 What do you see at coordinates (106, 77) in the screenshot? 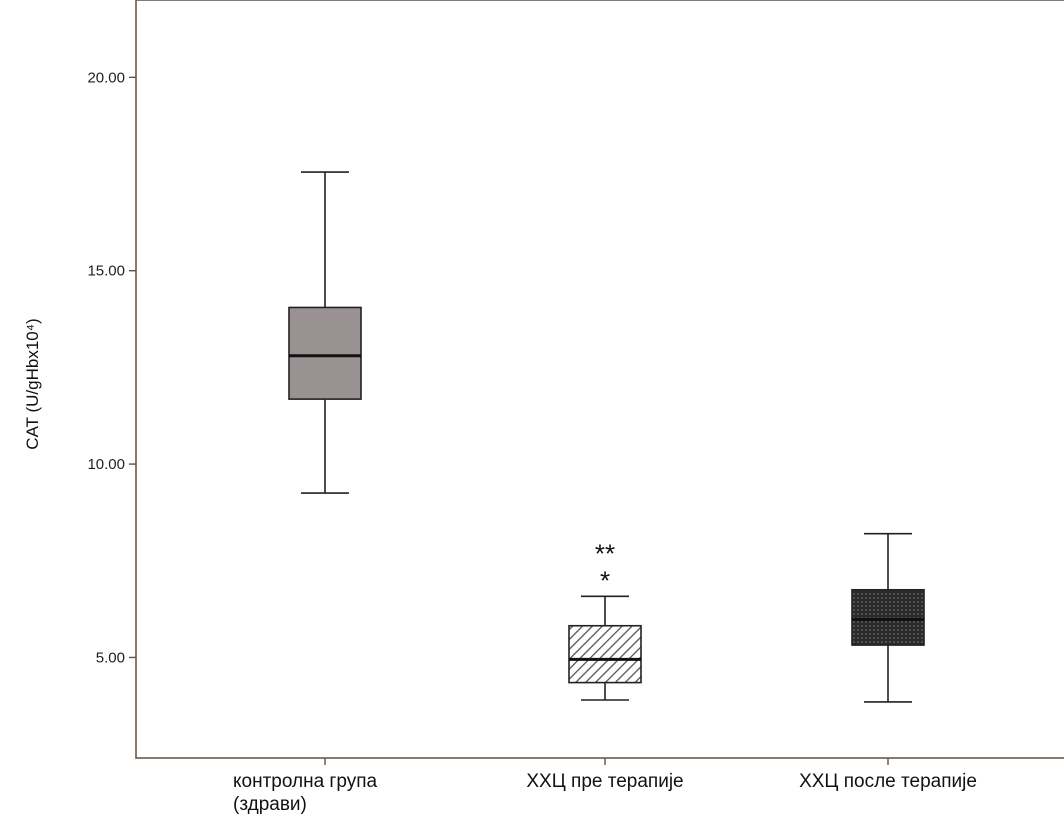
I see `y-tick-label: 20.00` at bounding box center [106, 77].